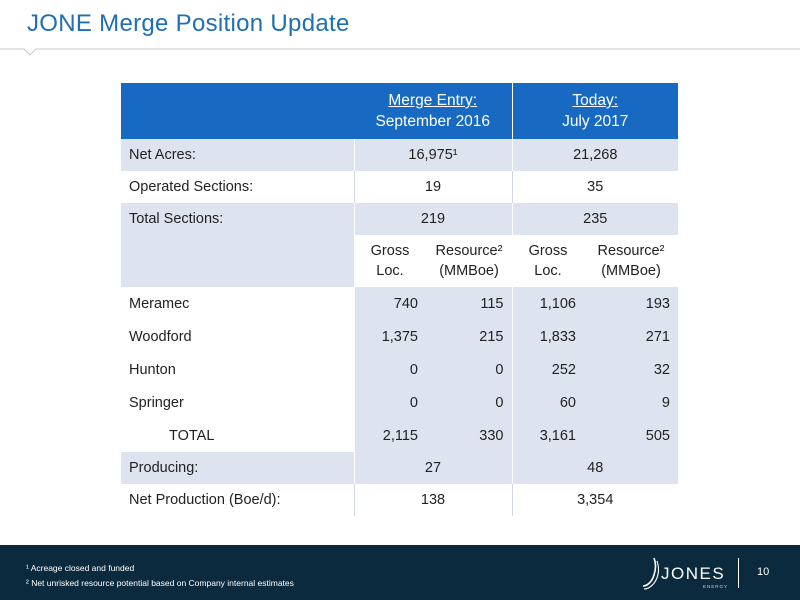 This screenshot has height=600, width=800. Describe the element at coordinates (631, 369) in the screenshot. I see `cell-resource-2017: 32` at that location.